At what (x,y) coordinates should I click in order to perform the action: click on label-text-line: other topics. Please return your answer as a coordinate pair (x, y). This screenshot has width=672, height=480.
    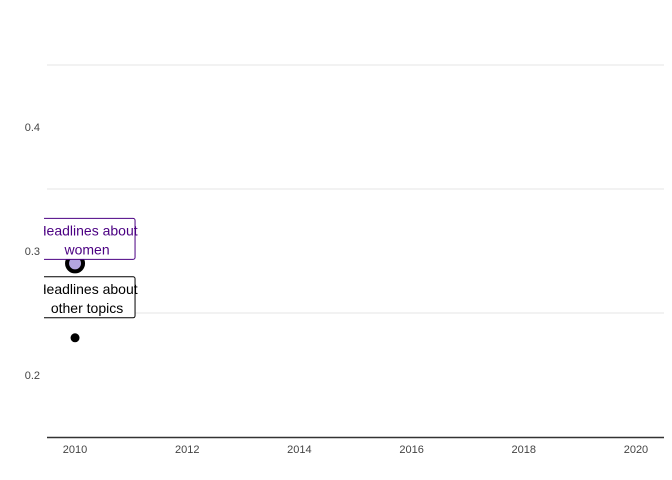
    Looking at the image, I should click on (87, 308).